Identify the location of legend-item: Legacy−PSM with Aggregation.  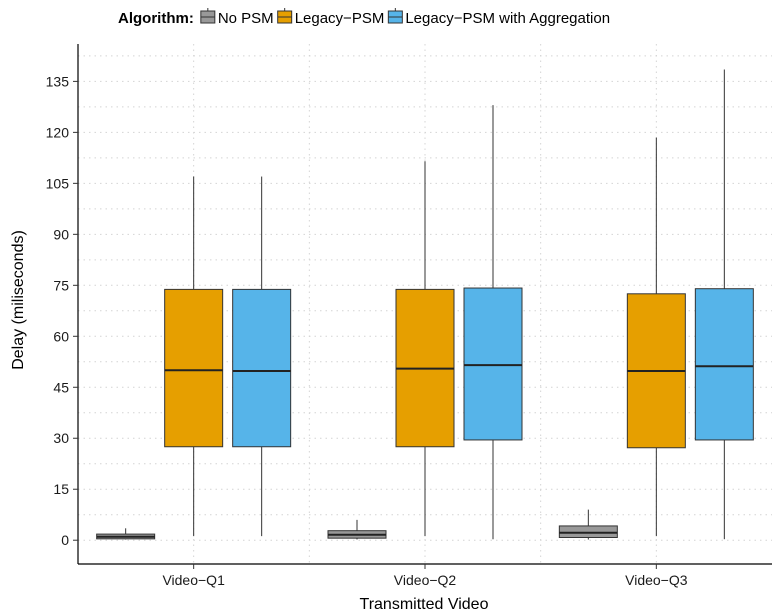
(498, 17).